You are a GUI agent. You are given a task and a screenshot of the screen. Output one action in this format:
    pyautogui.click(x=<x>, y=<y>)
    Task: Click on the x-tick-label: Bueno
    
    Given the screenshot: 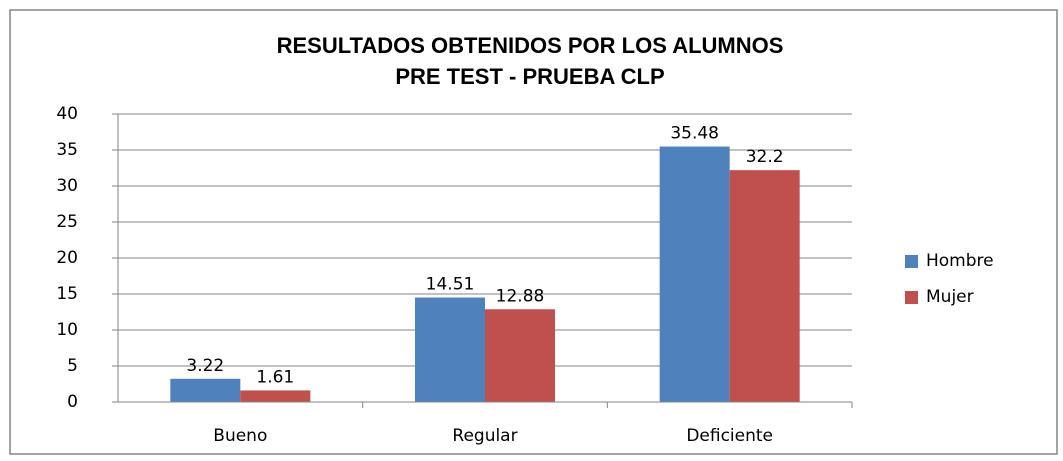 What is the action you would take?
    pyautogui.click(x=240, y=436)
    